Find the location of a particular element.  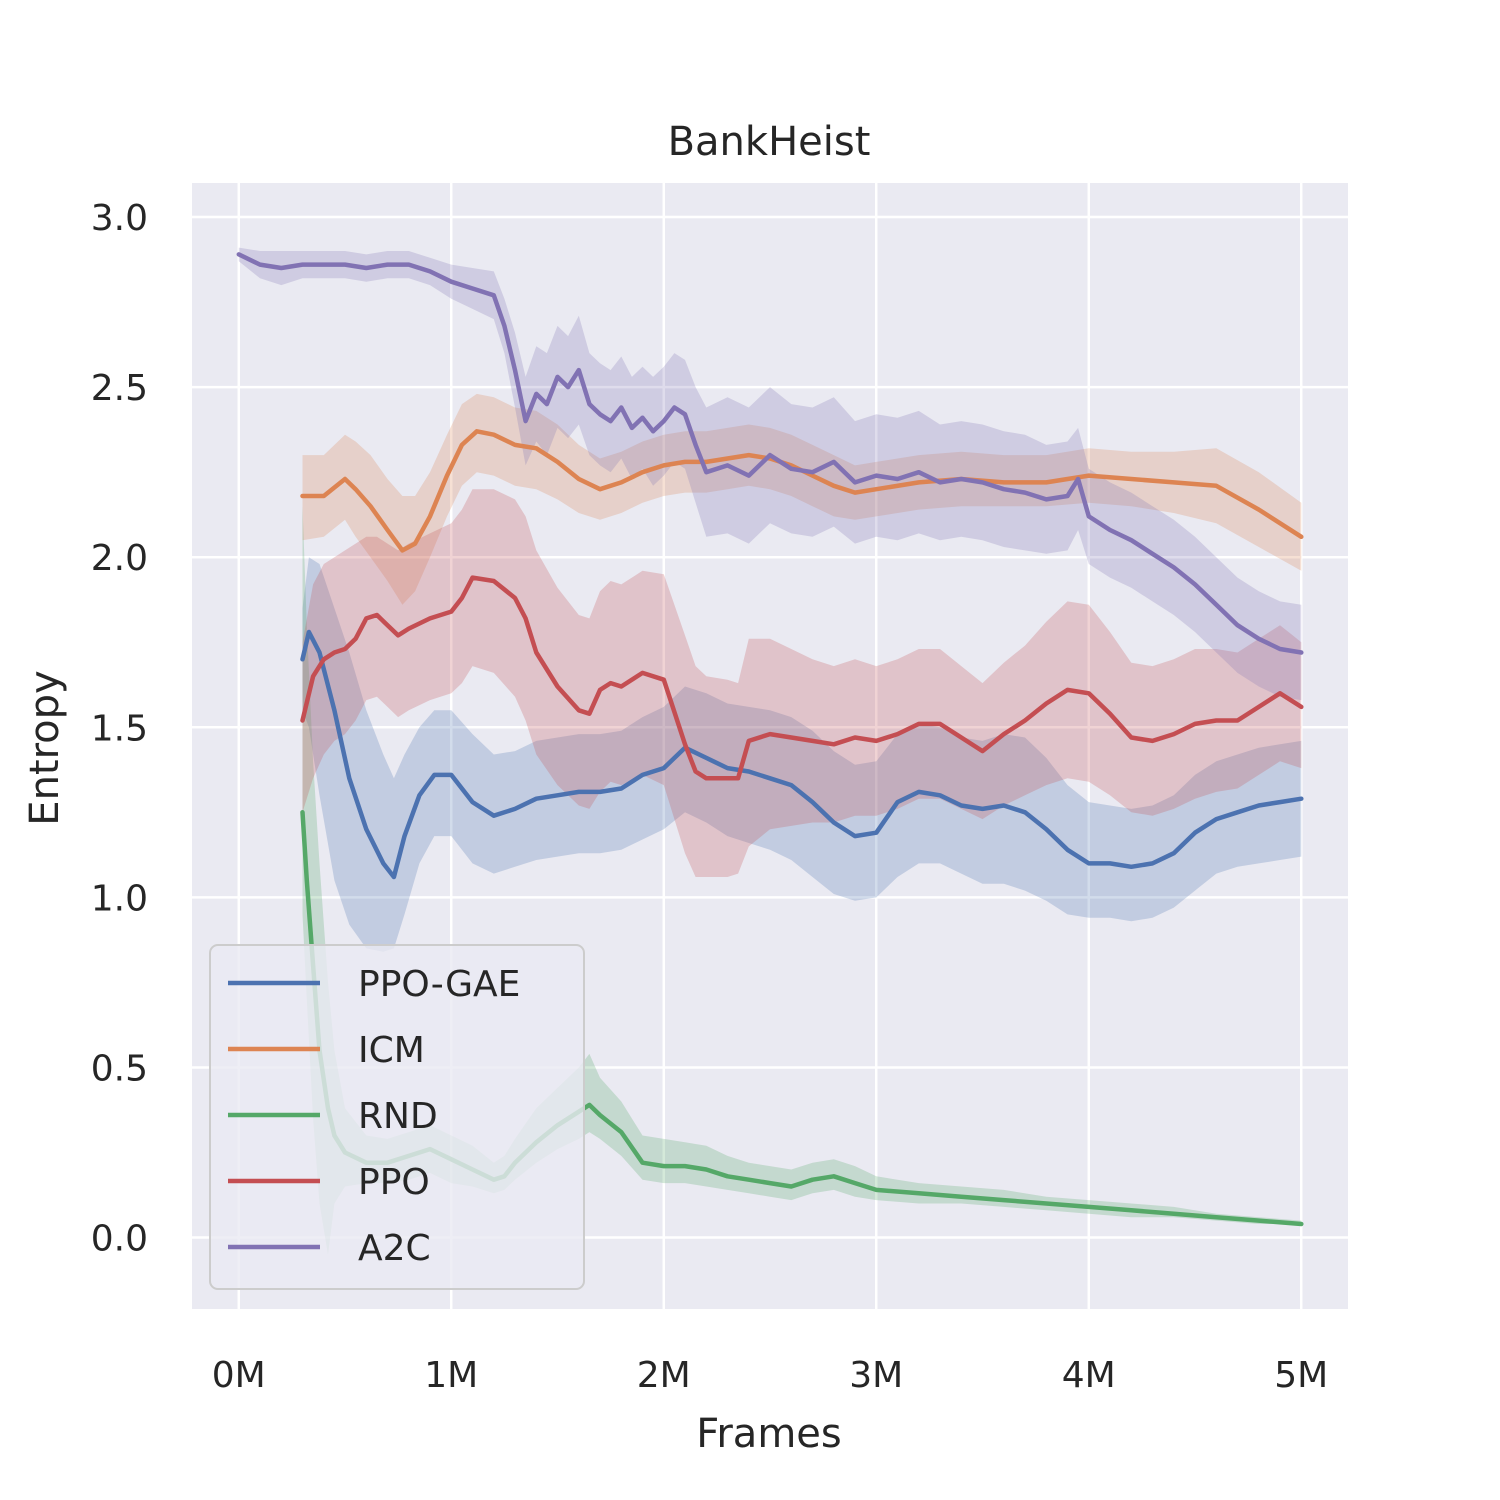

x-axis-label: Frames is located at coordinates (768, 1434).